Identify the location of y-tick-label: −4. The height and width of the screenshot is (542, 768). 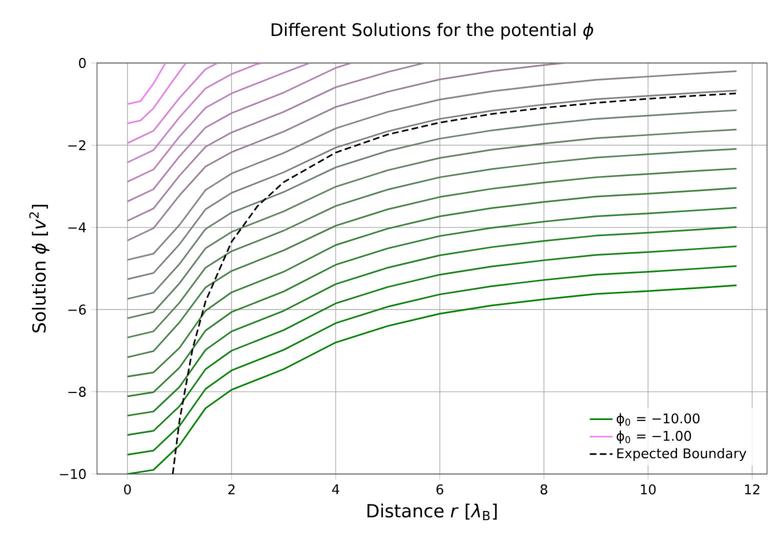
(77, 227).